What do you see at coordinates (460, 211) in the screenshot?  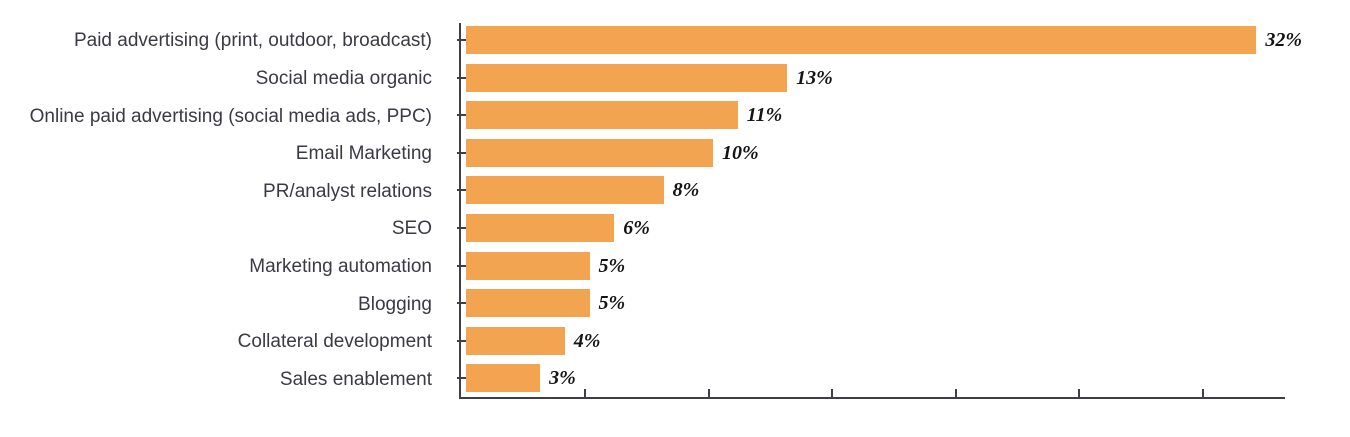 I see `y-axis-line` at bounding box center [460, 211].